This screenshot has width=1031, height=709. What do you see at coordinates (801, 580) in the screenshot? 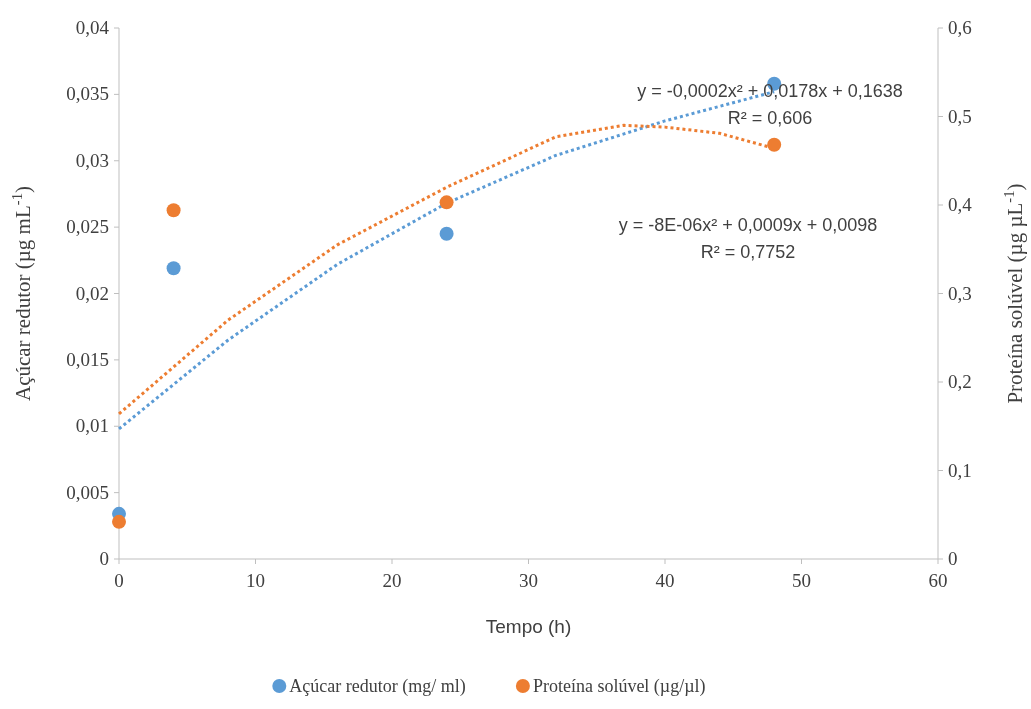
I see `x-tick-label: 50` at bounding box center [801, 580].